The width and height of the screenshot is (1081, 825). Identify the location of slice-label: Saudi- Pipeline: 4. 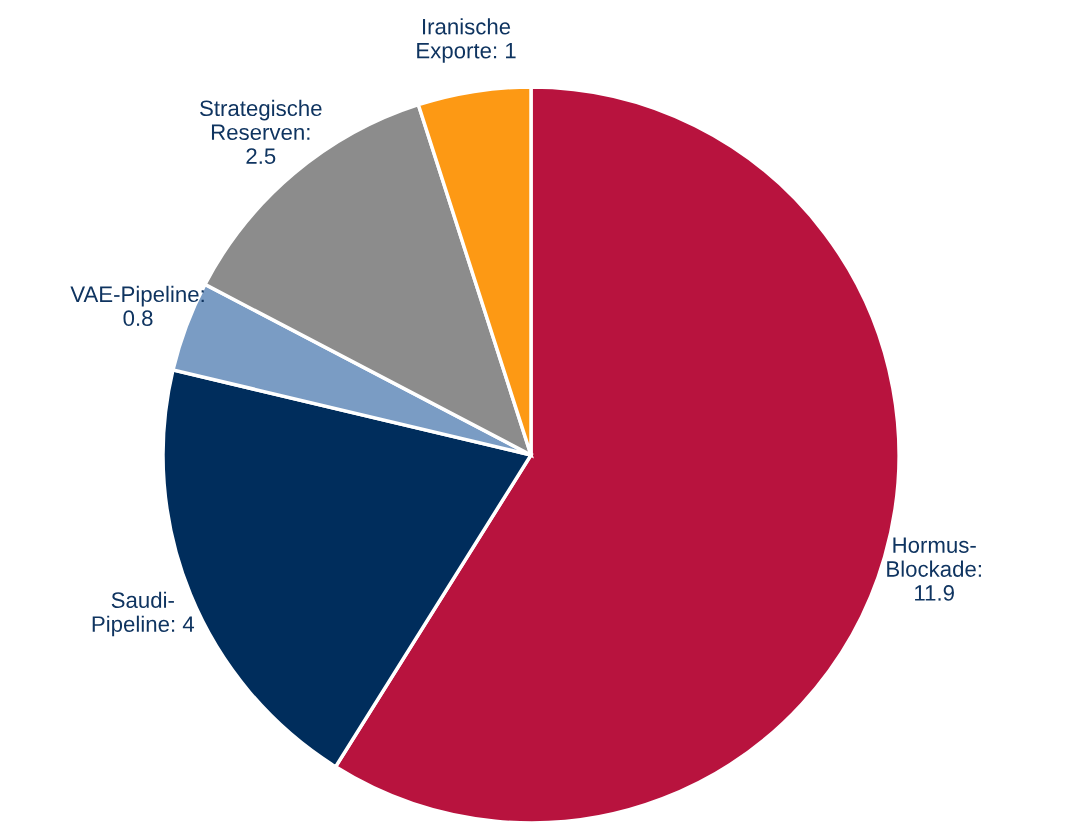
(143, 614).